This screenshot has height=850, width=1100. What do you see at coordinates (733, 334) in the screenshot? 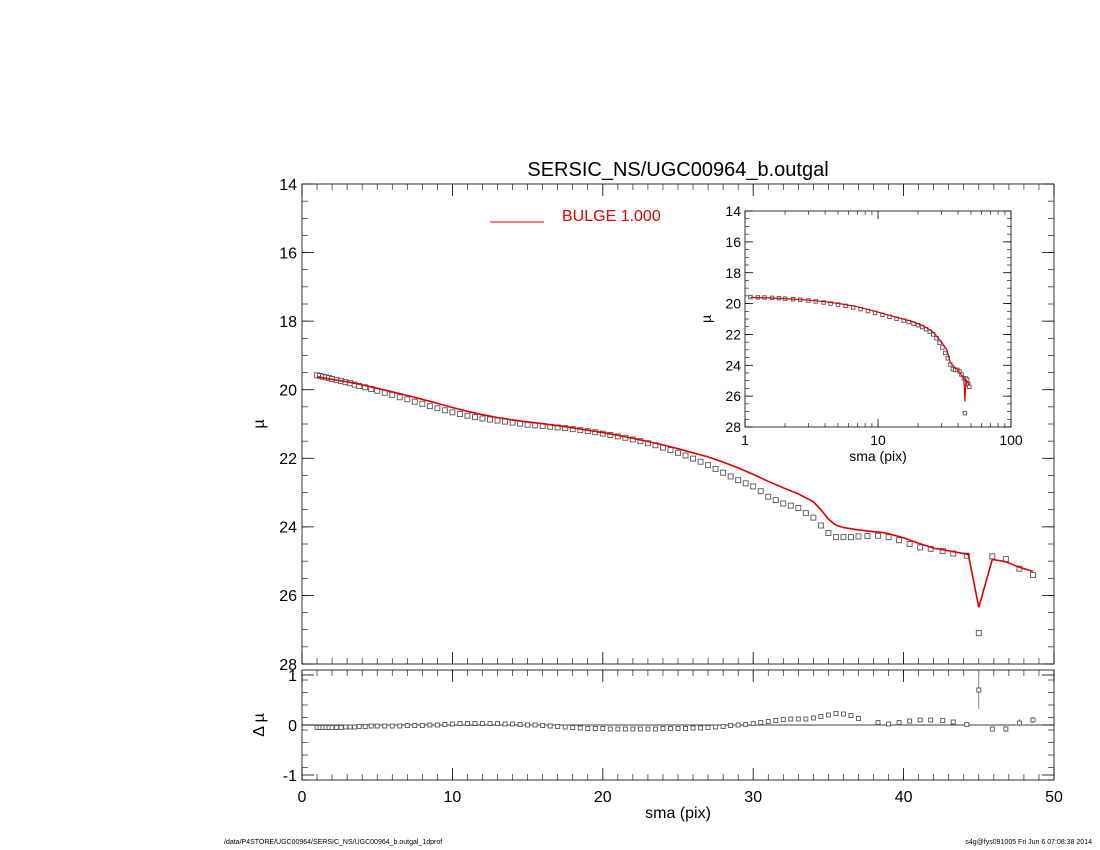
I see `y-tick-label: 22` at bounding box center [733, 334].